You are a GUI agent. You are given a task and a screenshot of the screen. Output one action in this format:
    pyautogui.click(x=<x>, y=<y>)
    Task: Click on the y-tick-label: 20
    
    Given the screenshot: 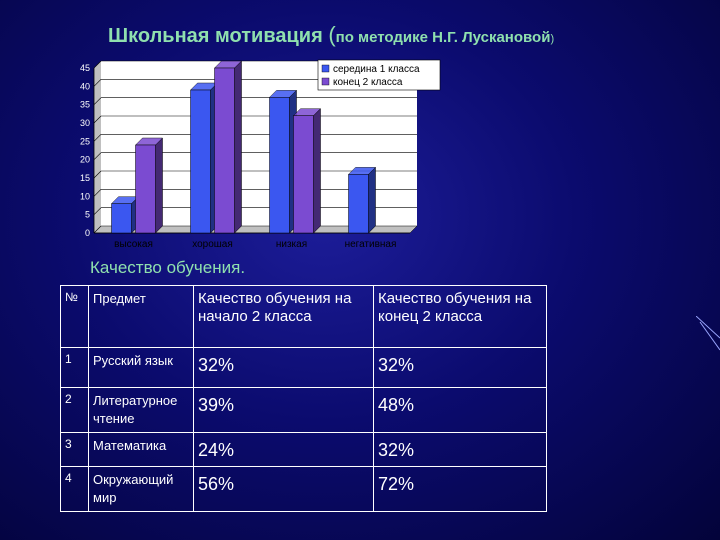 What is the action you would take?
    pyautogui.click(x=85, y=160)
    